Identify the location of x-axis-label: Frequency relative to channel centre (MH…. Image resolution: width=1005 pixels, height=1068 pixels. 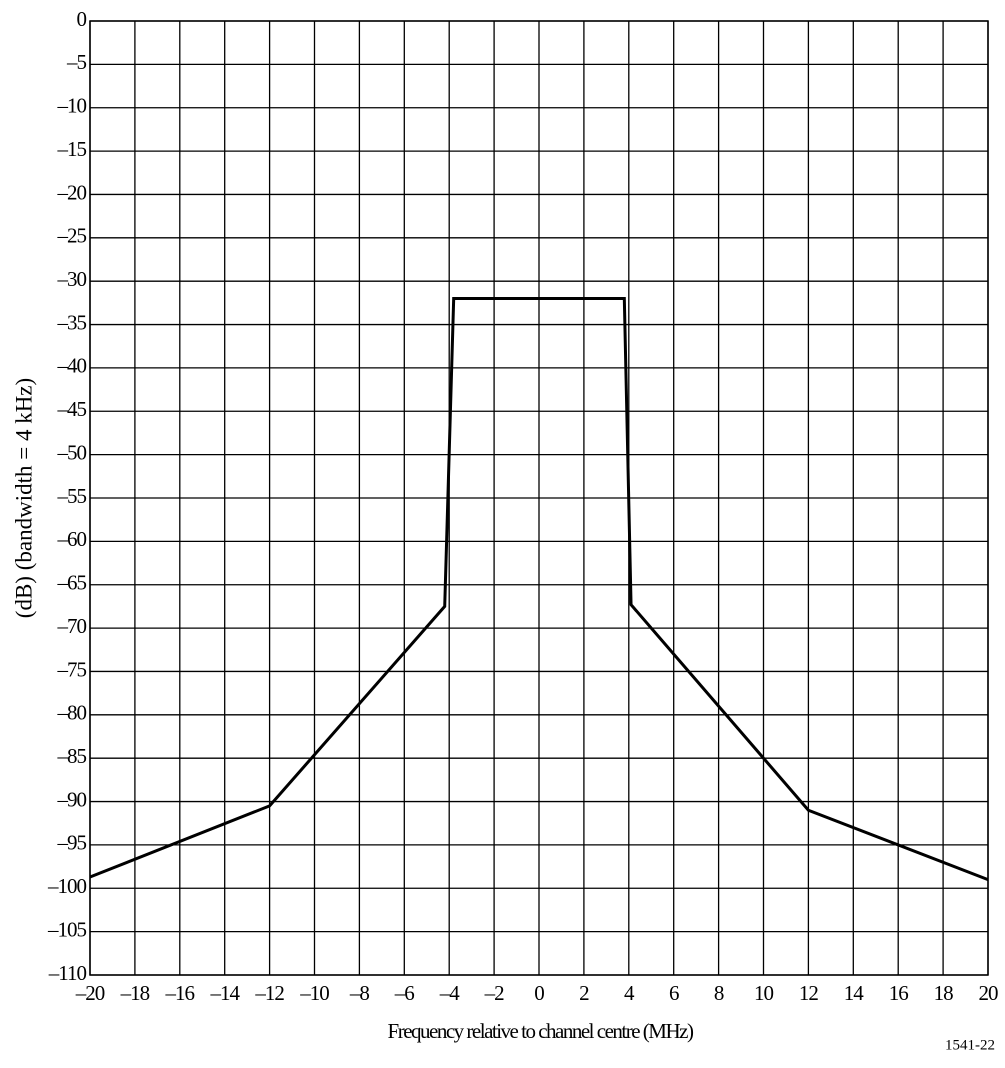
(541, 1031).